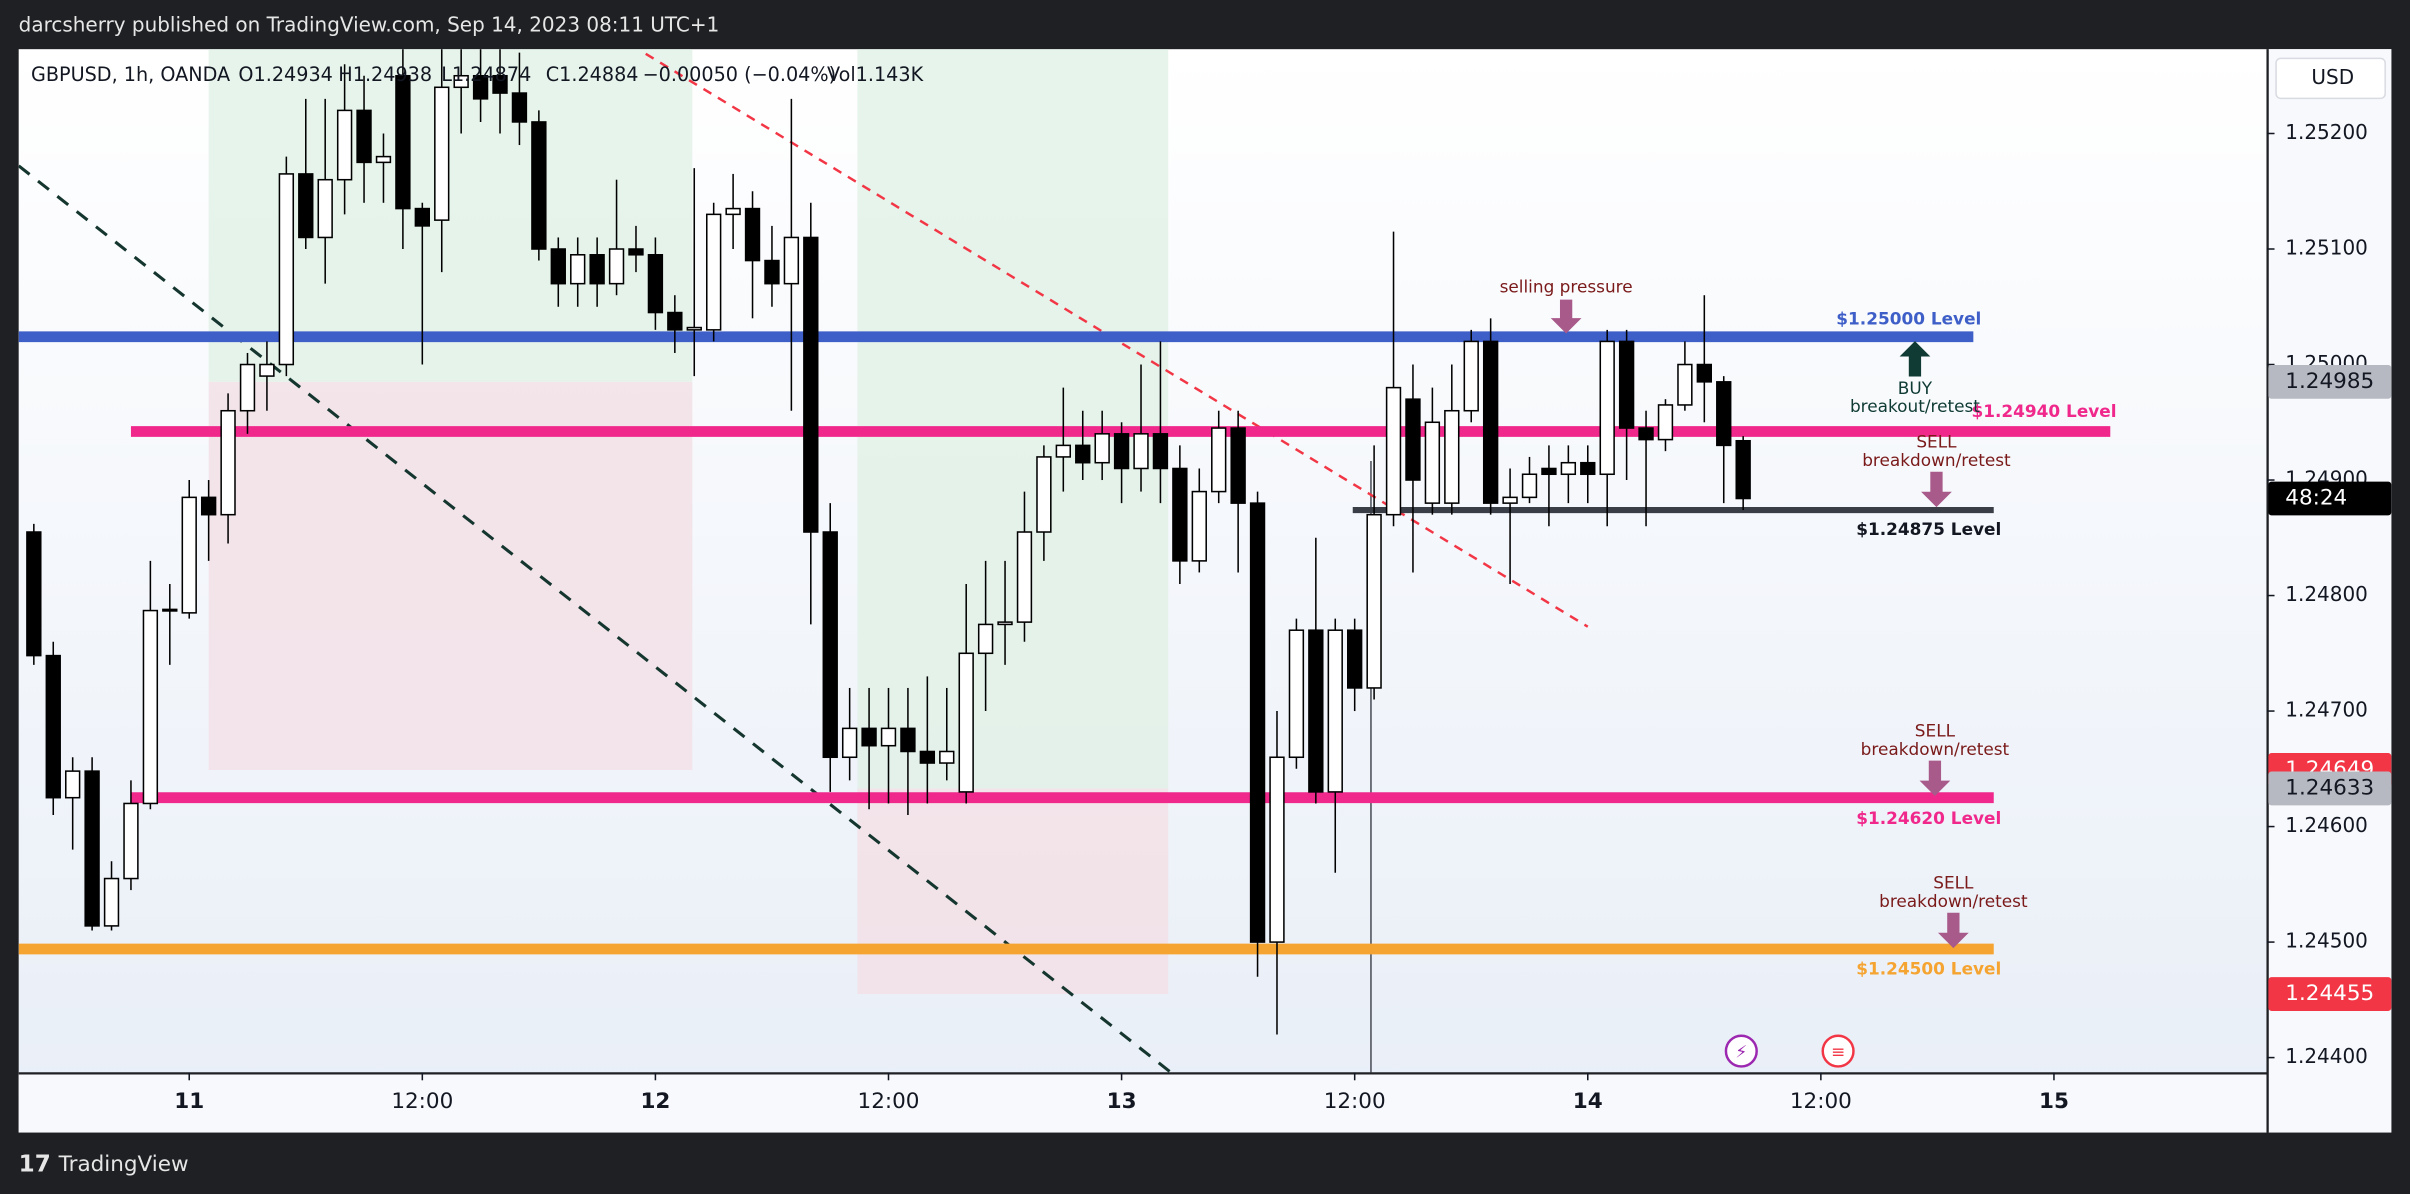  What do you see at coordinates (1935, 730) in the screenshot?
I see `annotation-text: SELL` at bounding box center [1935, 730].